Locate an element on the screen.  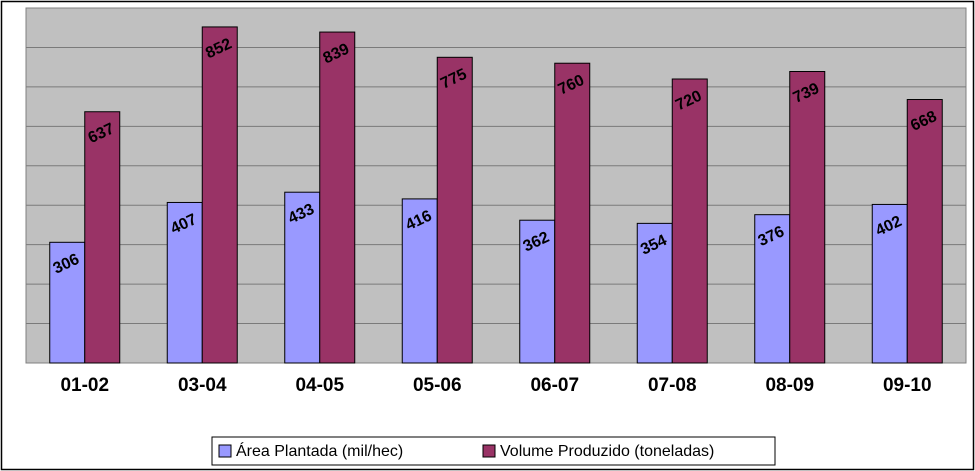
legend-label-area: Área Plantada (mil/hec) is located at coordinates (319, 450).